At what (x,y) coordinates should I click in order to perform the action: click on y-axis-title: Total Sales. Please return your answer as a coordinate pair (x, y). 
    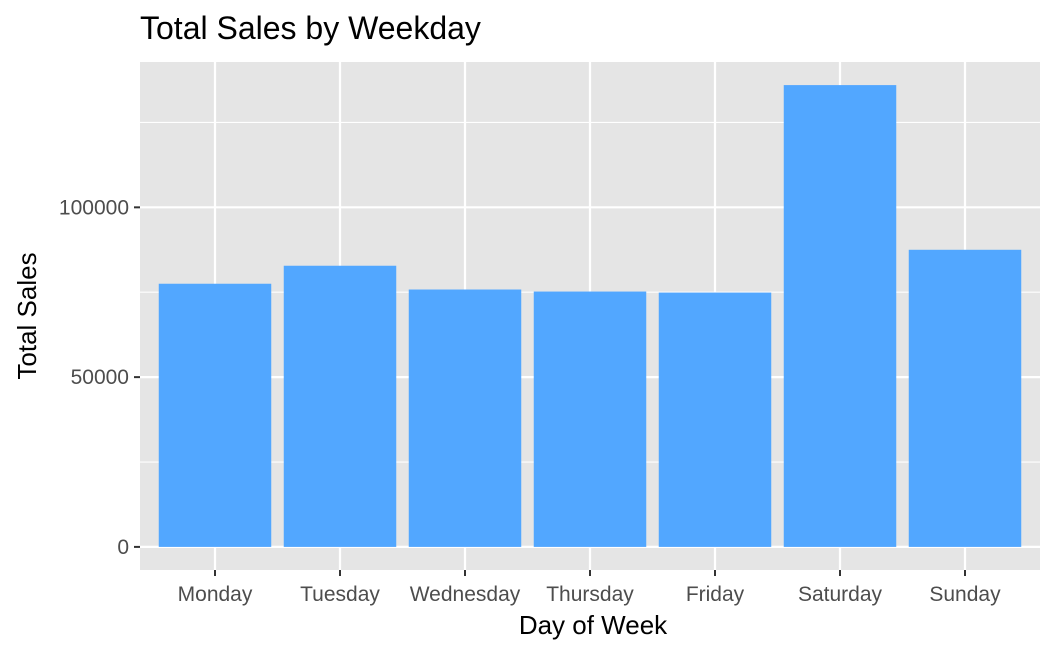
    Looking at the image, I should click on (27, 315).